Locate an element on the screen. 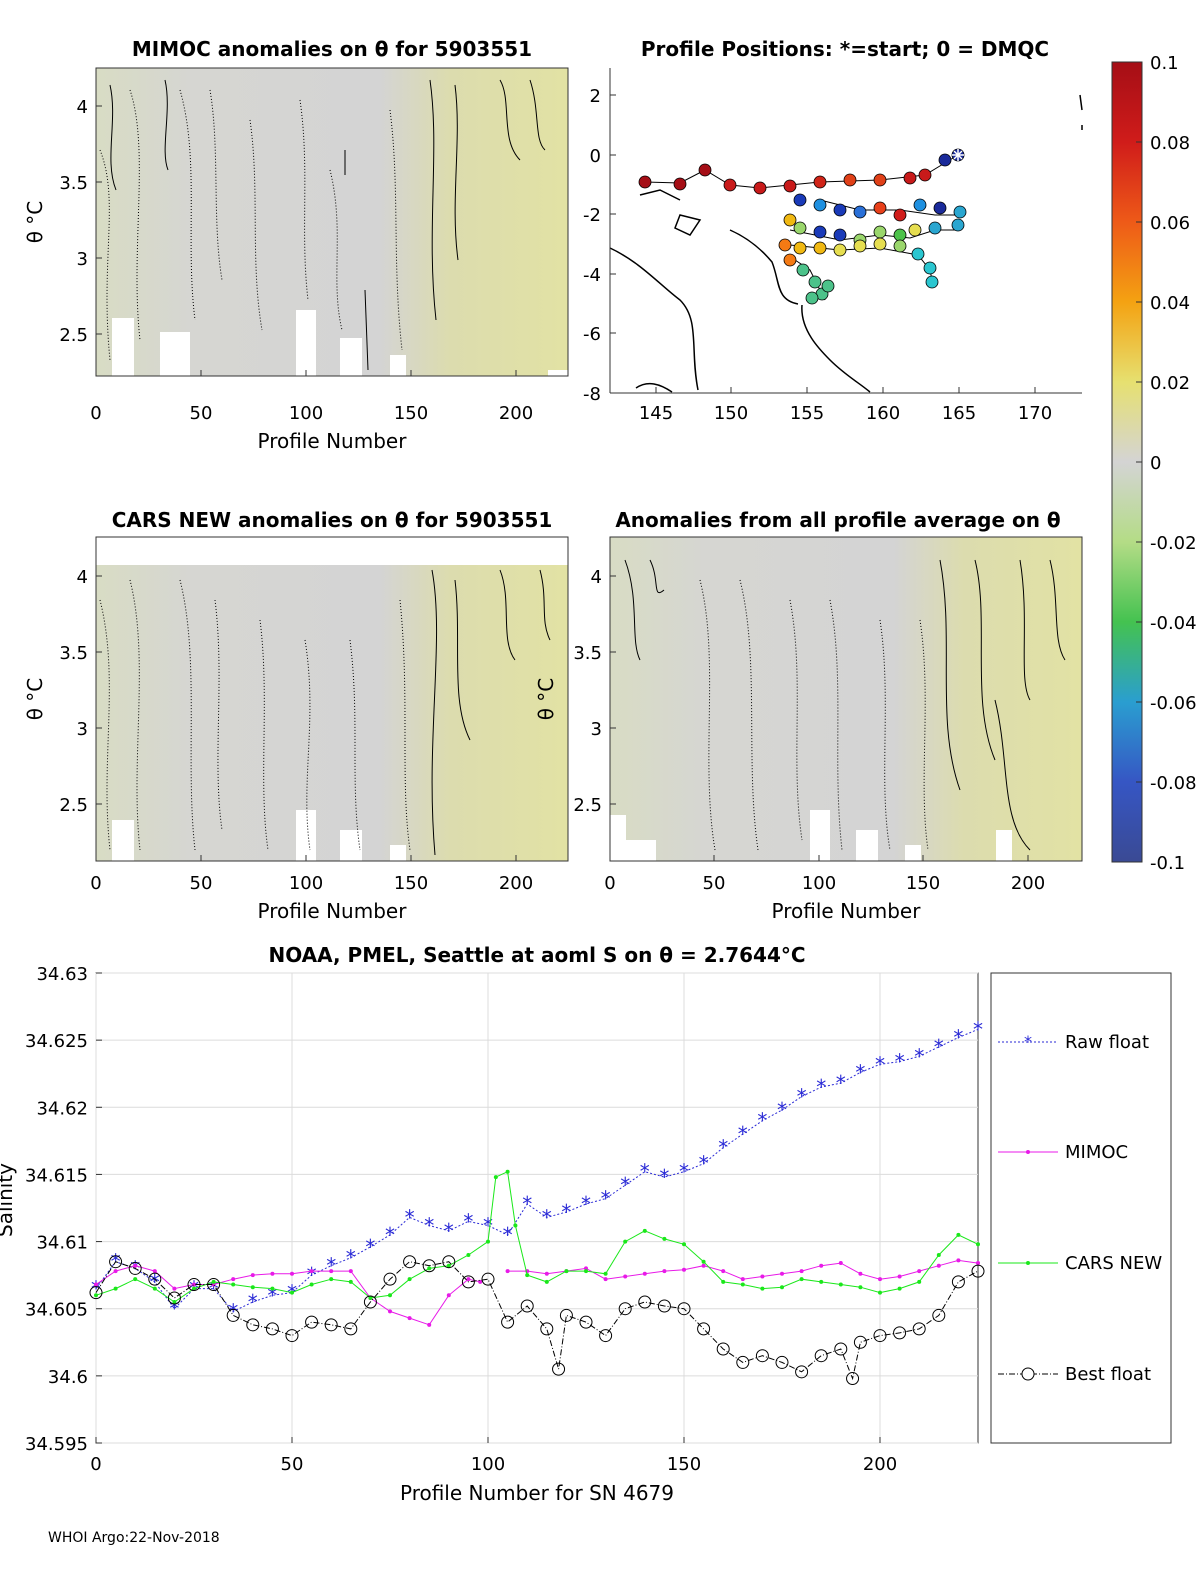 The width and height of the screenshot is (1200, 1575). positions-xtick: 160 is located at coordinates (883, 413).